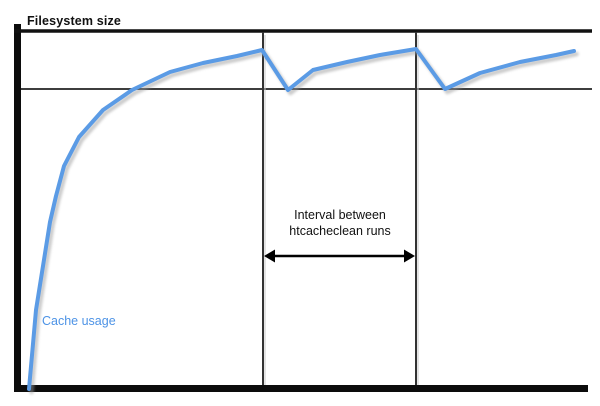 The width and height of the screenshot is (600, 406). What do you see at coordinates (74, 21) in the screenshot?
I see `filesystem-size-label: Filesystem size` at bounding box center [74, 21].